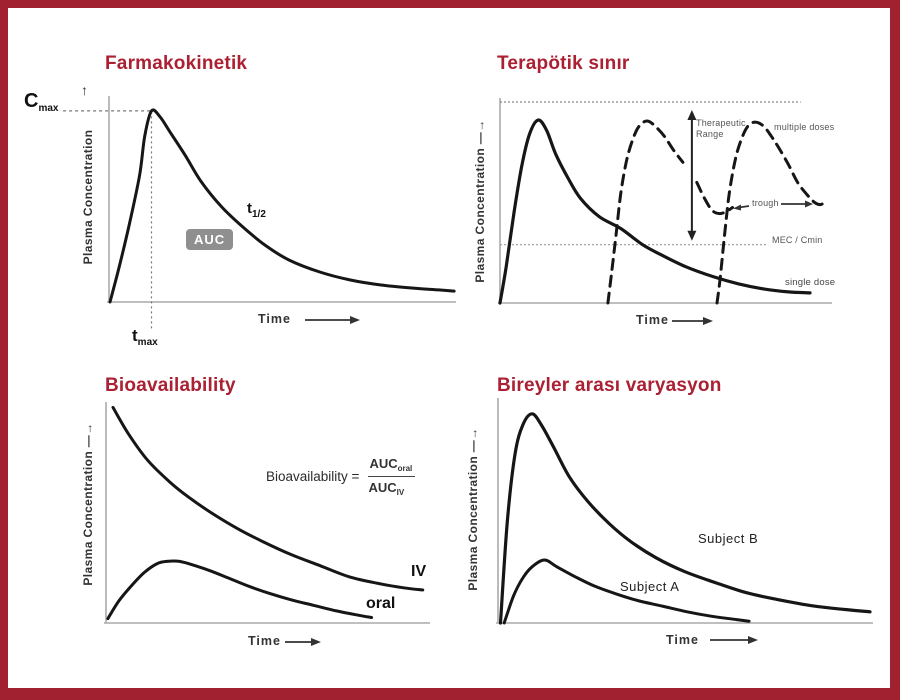  What do you see at coordinates (741, 207) in the screenshot?
I see `trough-left-arrow-icon` at bounding box center [741, 207].